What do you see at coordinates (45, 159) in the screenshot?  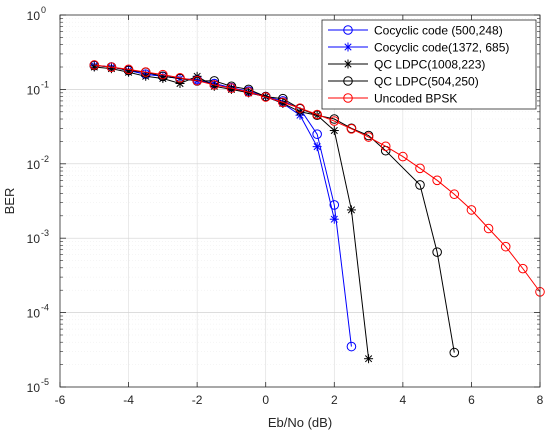 I see `y-tick-label-exponent: -2` at bounding box center [45, 159].